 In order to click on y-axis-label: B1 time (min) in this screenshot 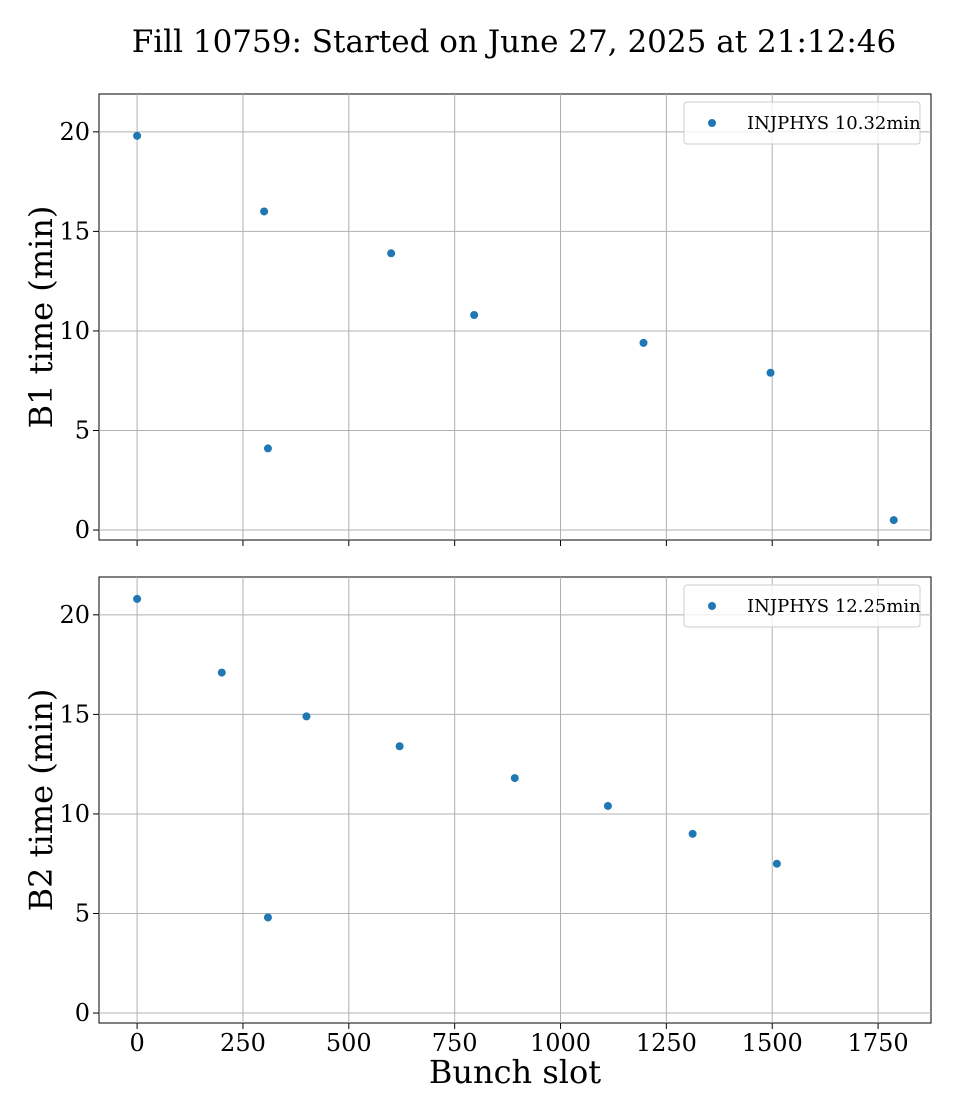, I will do `click(41, 317)`.